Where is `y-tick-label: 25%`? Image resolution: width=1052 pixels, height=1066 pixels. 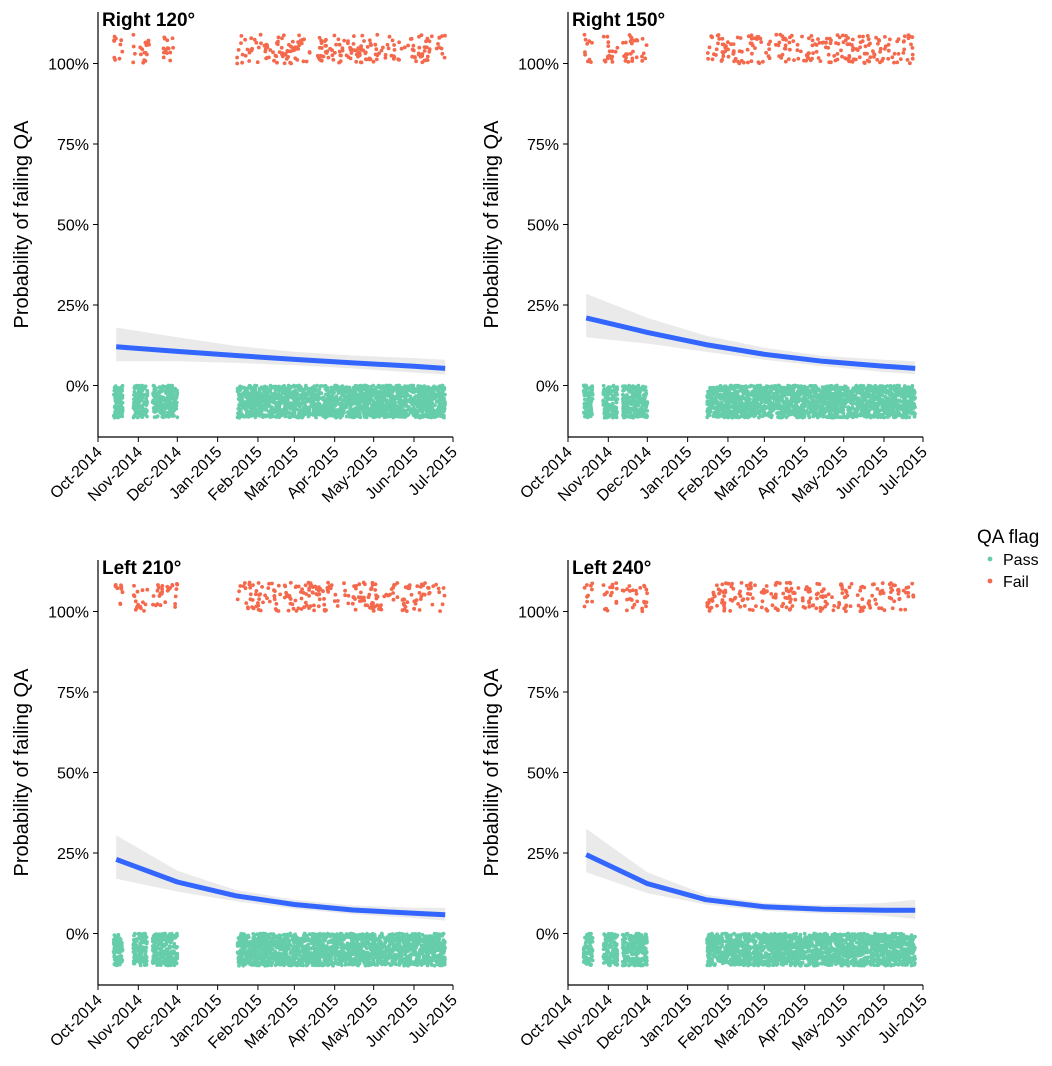 y-tick-label: 25% is located at coordinates (543, 306).